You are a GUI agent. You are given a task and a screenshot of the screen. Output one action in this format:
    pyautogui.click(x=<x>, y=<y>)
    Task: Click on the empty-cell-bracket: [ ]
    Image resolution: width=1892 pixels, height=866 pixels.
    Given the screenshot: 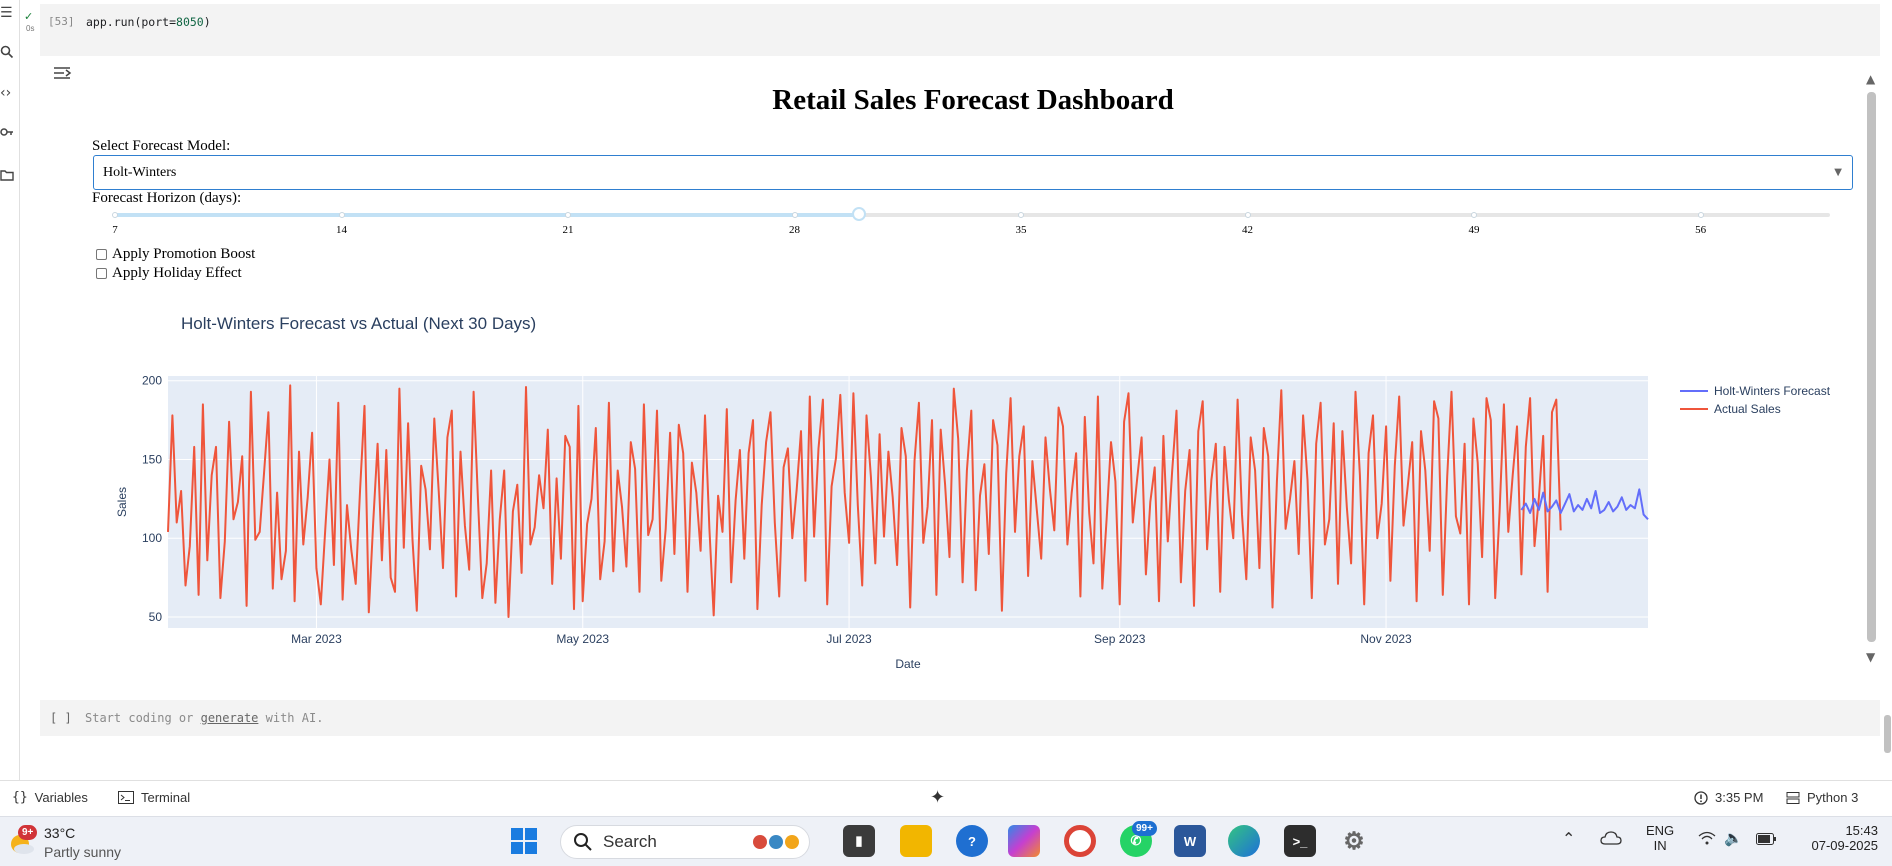 What is the action you would take?
    pyautogui.click(x=61, y=718)
    